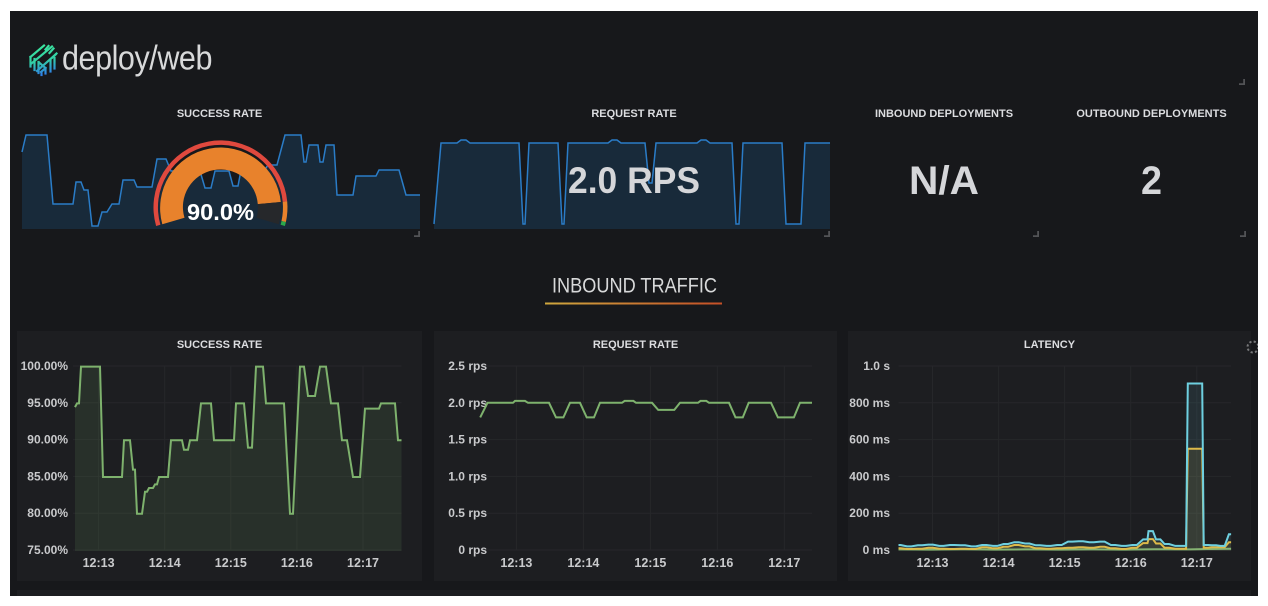 Image resolution: width=1268 pixels, height=606 pixels. What do you see at coordinates (634, 286) in the screenshot?
I see `svg-text: INBOUND TRAFFIC` at bounding box center [634, 286].